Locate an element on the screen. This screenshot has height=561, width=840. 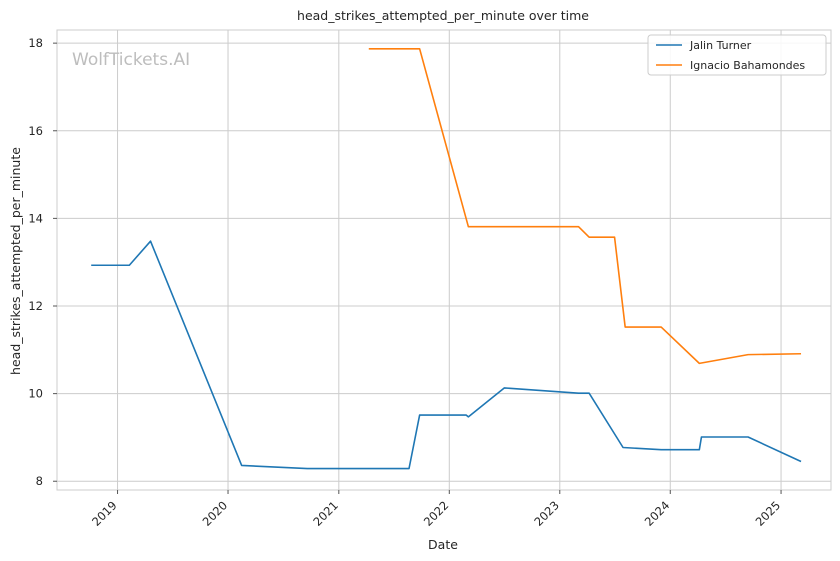
legend-box is located at coordinates (737, 55).